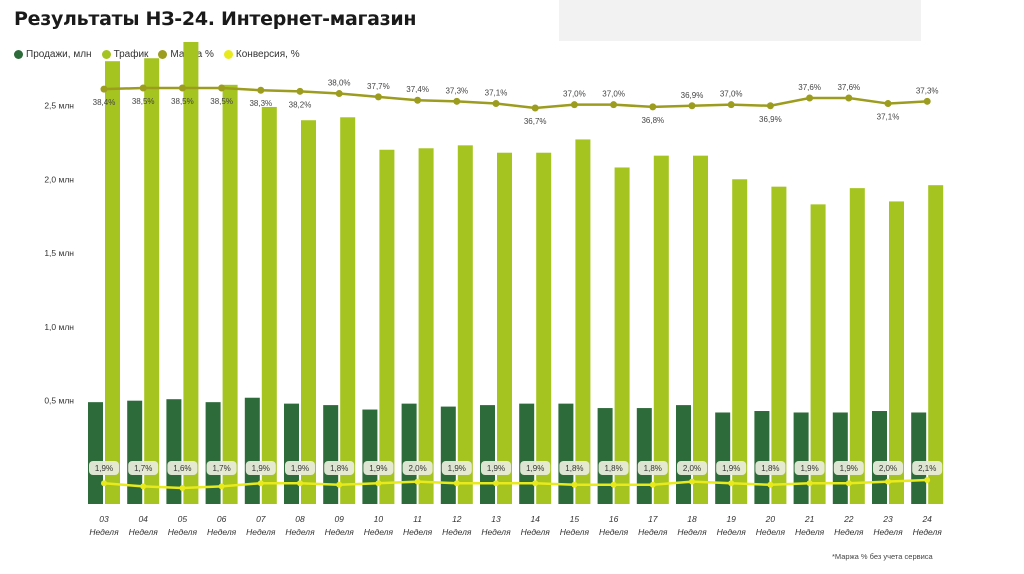  I want to click on x-tick-number: 13, so click(496, 519).